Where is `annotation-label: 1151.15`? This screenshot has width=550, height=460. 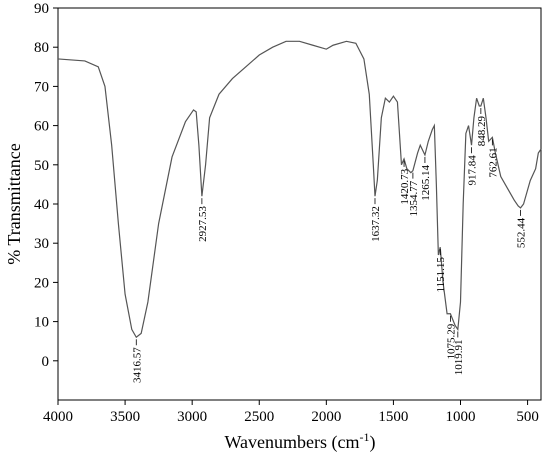 annotation-label: 1151.15 is located at coordinates (441, 275).